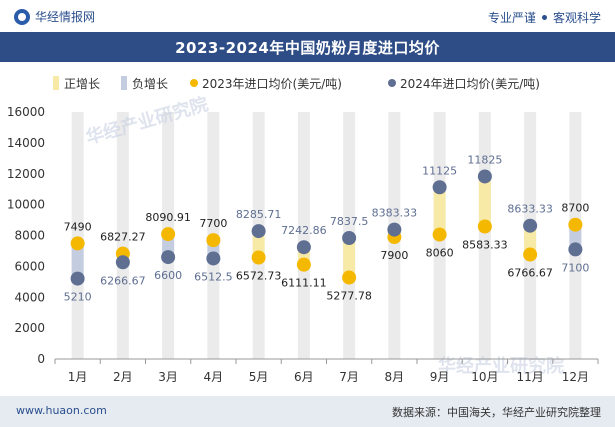 The height and width of the screenshot is (427, 615). I want to click on data-label-2023: 8090.91, so click(168, 217).